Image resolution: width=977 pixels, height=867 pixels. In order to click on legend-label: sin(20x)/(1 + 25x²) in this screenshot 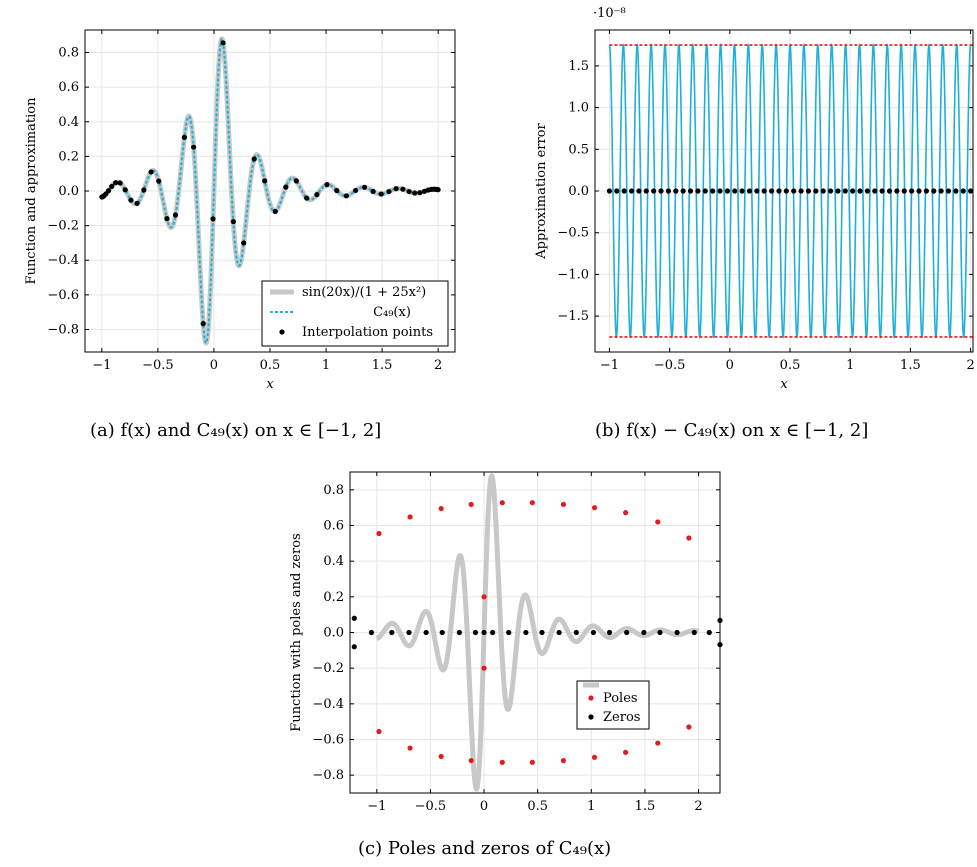, I will do `click(364, 292)`.